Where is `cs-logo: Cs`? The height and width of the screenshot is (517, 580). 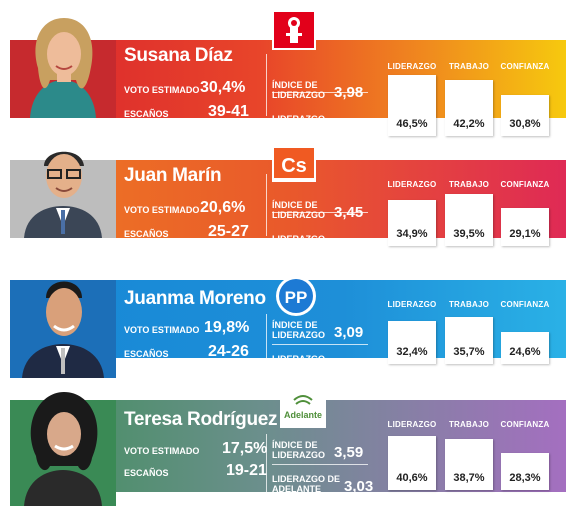
cs-logo: Cs is located at coordinates (294, 162).